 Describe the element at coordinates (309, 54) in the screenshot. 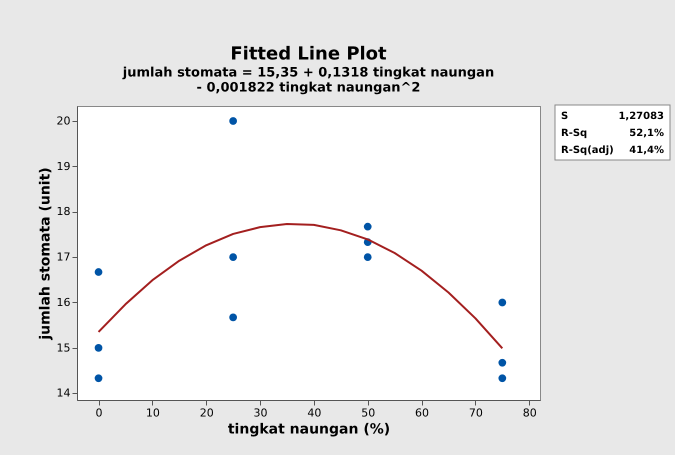

I see `chart-title: Fitted Line Plot` at that location.